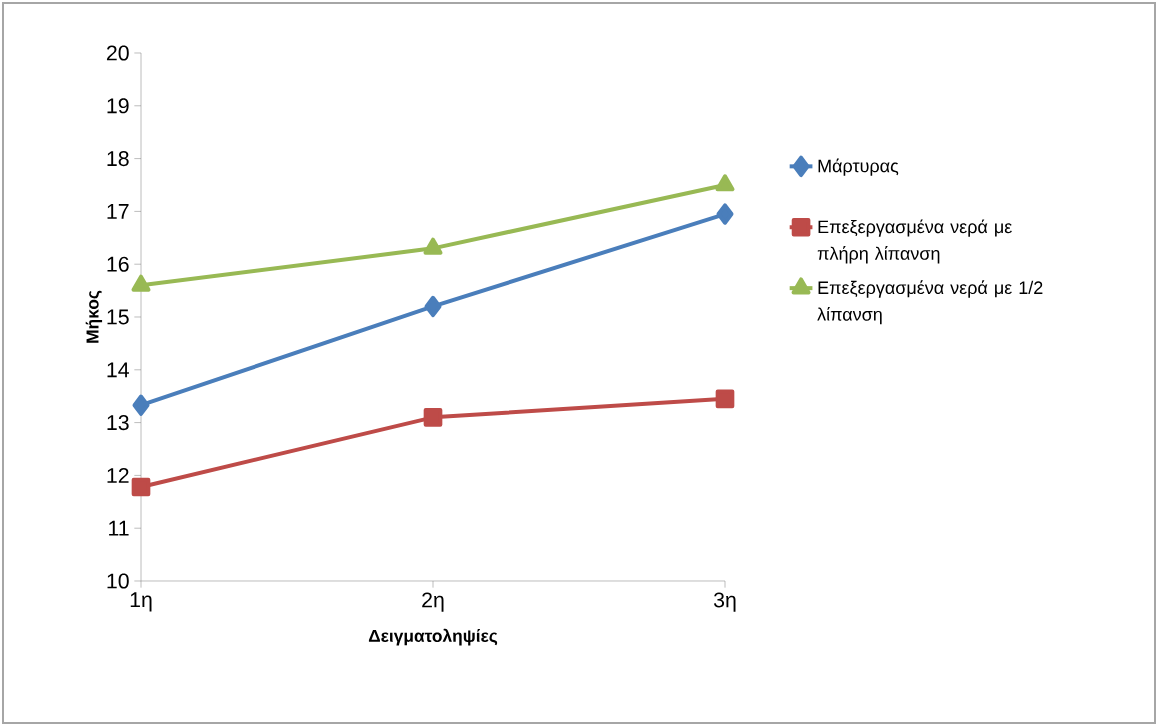  Describe the element at coordinates (141, 602) in the screenshot. I see `x-tick-label: 1η` at that location.